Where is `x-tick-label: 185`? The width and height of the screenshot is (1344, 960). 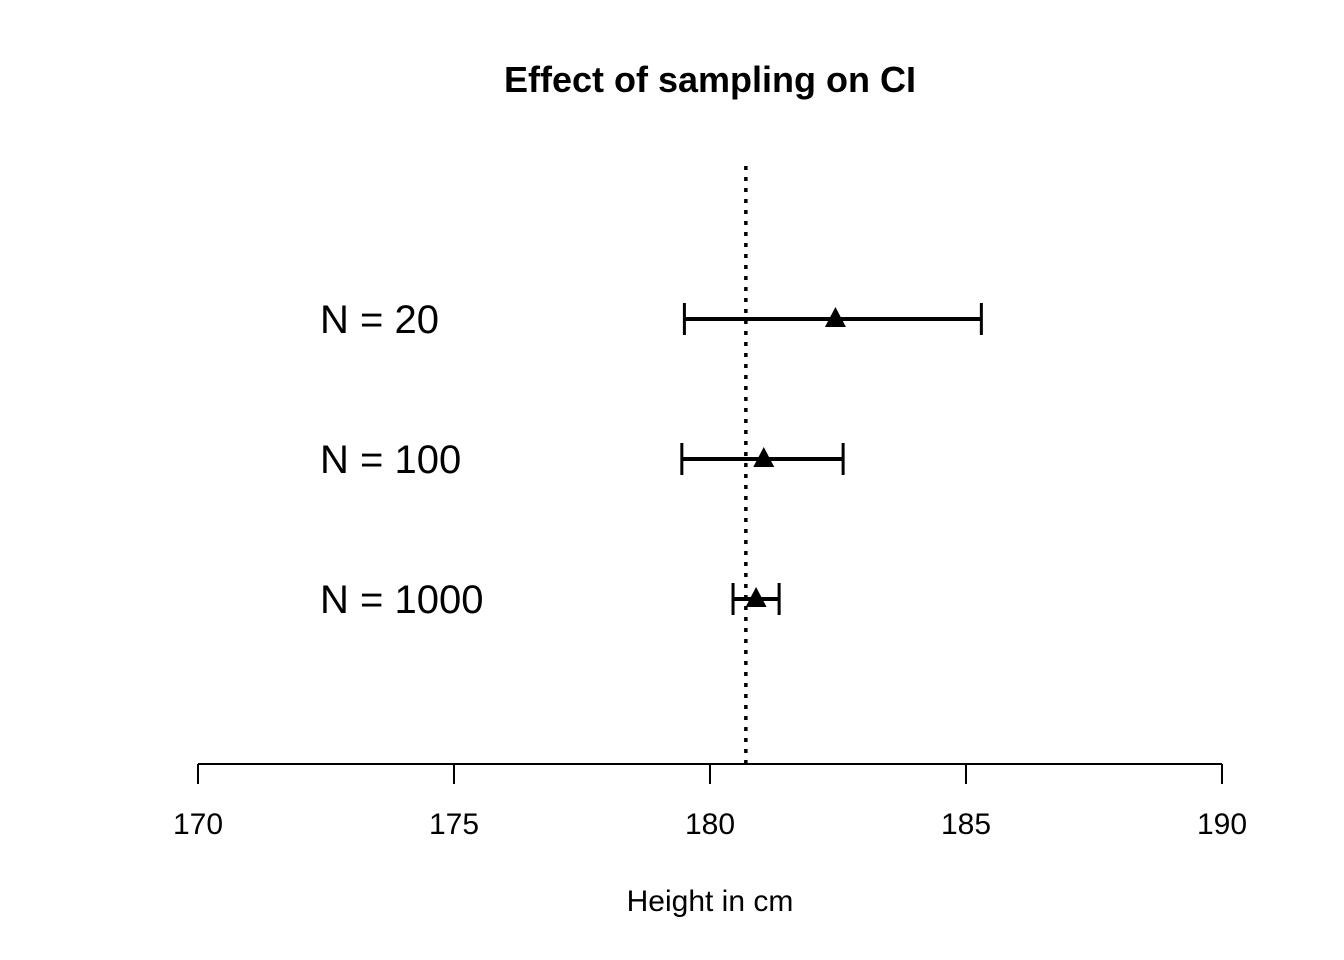
x-tick-label: 185 is located at coordinates (966, 824).